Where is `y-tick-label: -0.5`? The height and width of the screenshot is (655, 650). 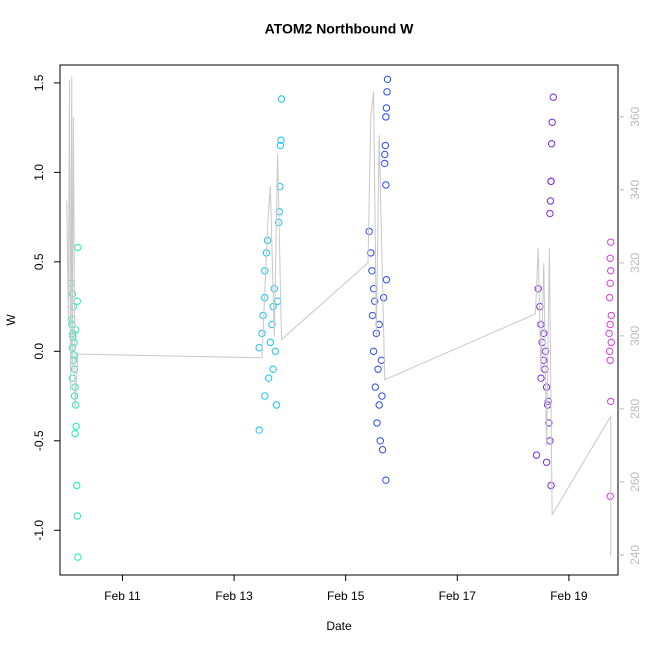
y-tick-label: -0.5 is located at coordinates (39, 440).